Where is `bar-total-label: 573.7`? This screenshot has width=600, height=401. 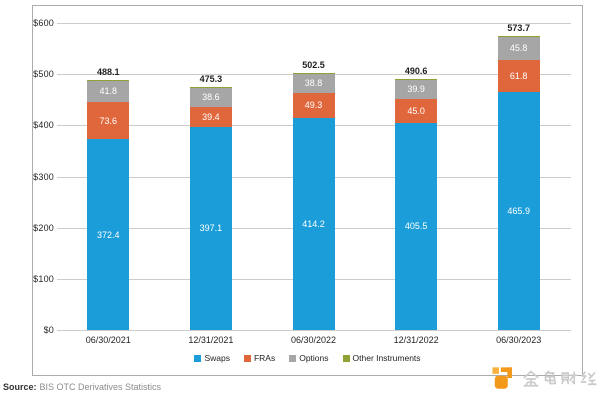
bar-total-label: 573.7 is located at coordinates (518, 28).